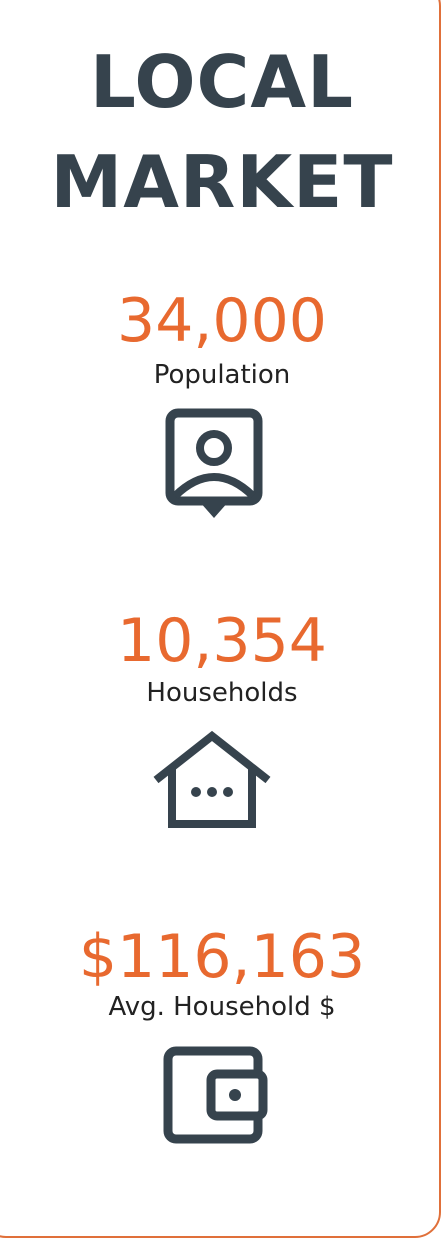 The height and width of the screenshot is (1241, 444). What do you see at coordinates (215, 1095) in the screenshot?
I see `wallet-icon` at bounding box center [215, 1095].